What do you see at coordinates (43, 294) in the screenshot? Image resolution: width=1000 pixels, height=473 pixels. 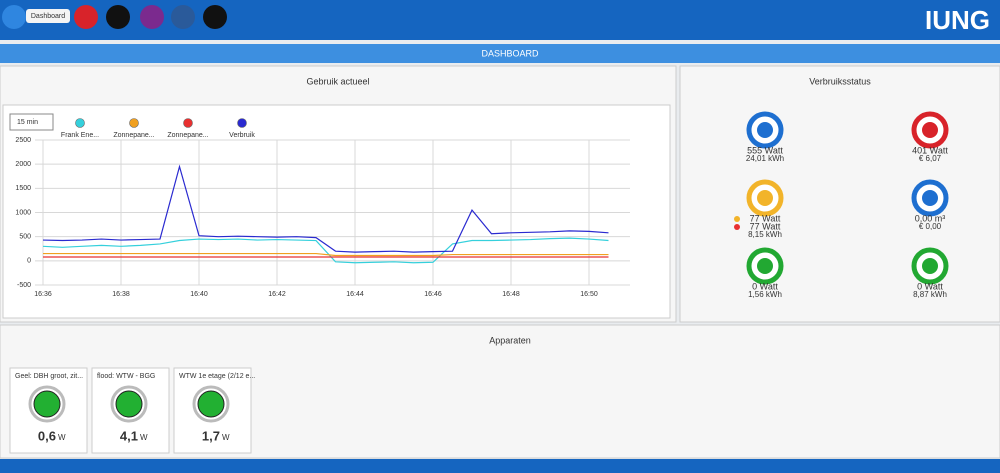 I see `x-tick-label: 16:36` at bounding box center [43, 294].